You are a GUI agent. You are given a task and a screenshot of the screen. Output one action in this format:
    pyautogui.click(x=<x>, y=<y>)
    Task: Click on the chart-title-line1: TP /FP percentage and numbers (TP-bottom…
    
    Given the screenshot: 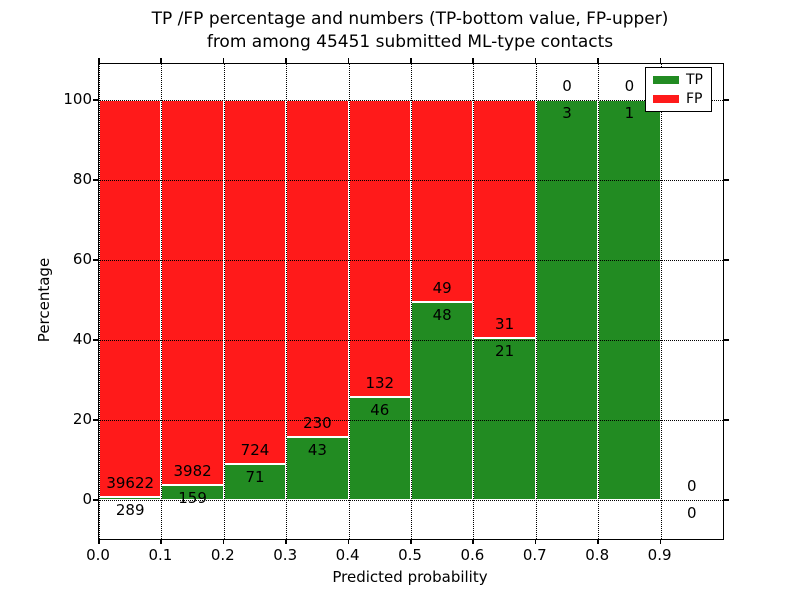 What is the action you would take?
    pyautogui.click(x=410, y=19)
    